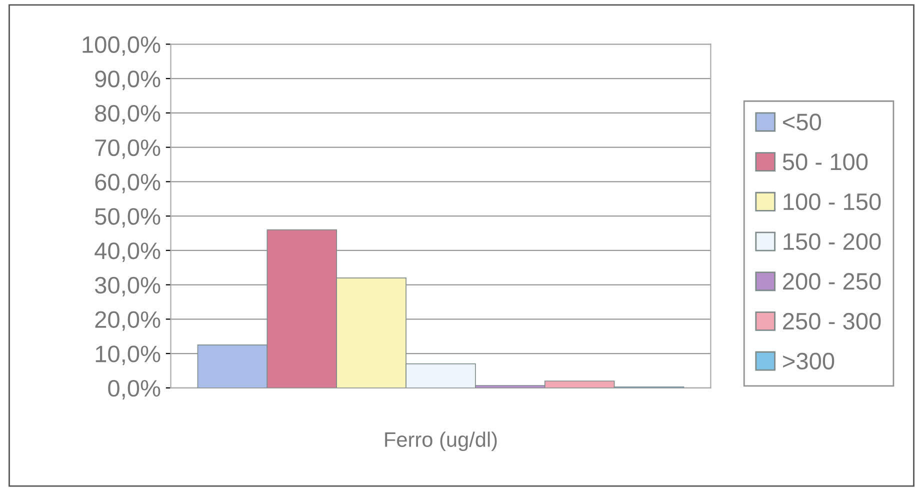 This screenshot has width=923, height=491. What do you see at coordinates (127, 321) in the screenshot?
I see `y-tick-label: 20,0%` at bounding box center [127, 321].